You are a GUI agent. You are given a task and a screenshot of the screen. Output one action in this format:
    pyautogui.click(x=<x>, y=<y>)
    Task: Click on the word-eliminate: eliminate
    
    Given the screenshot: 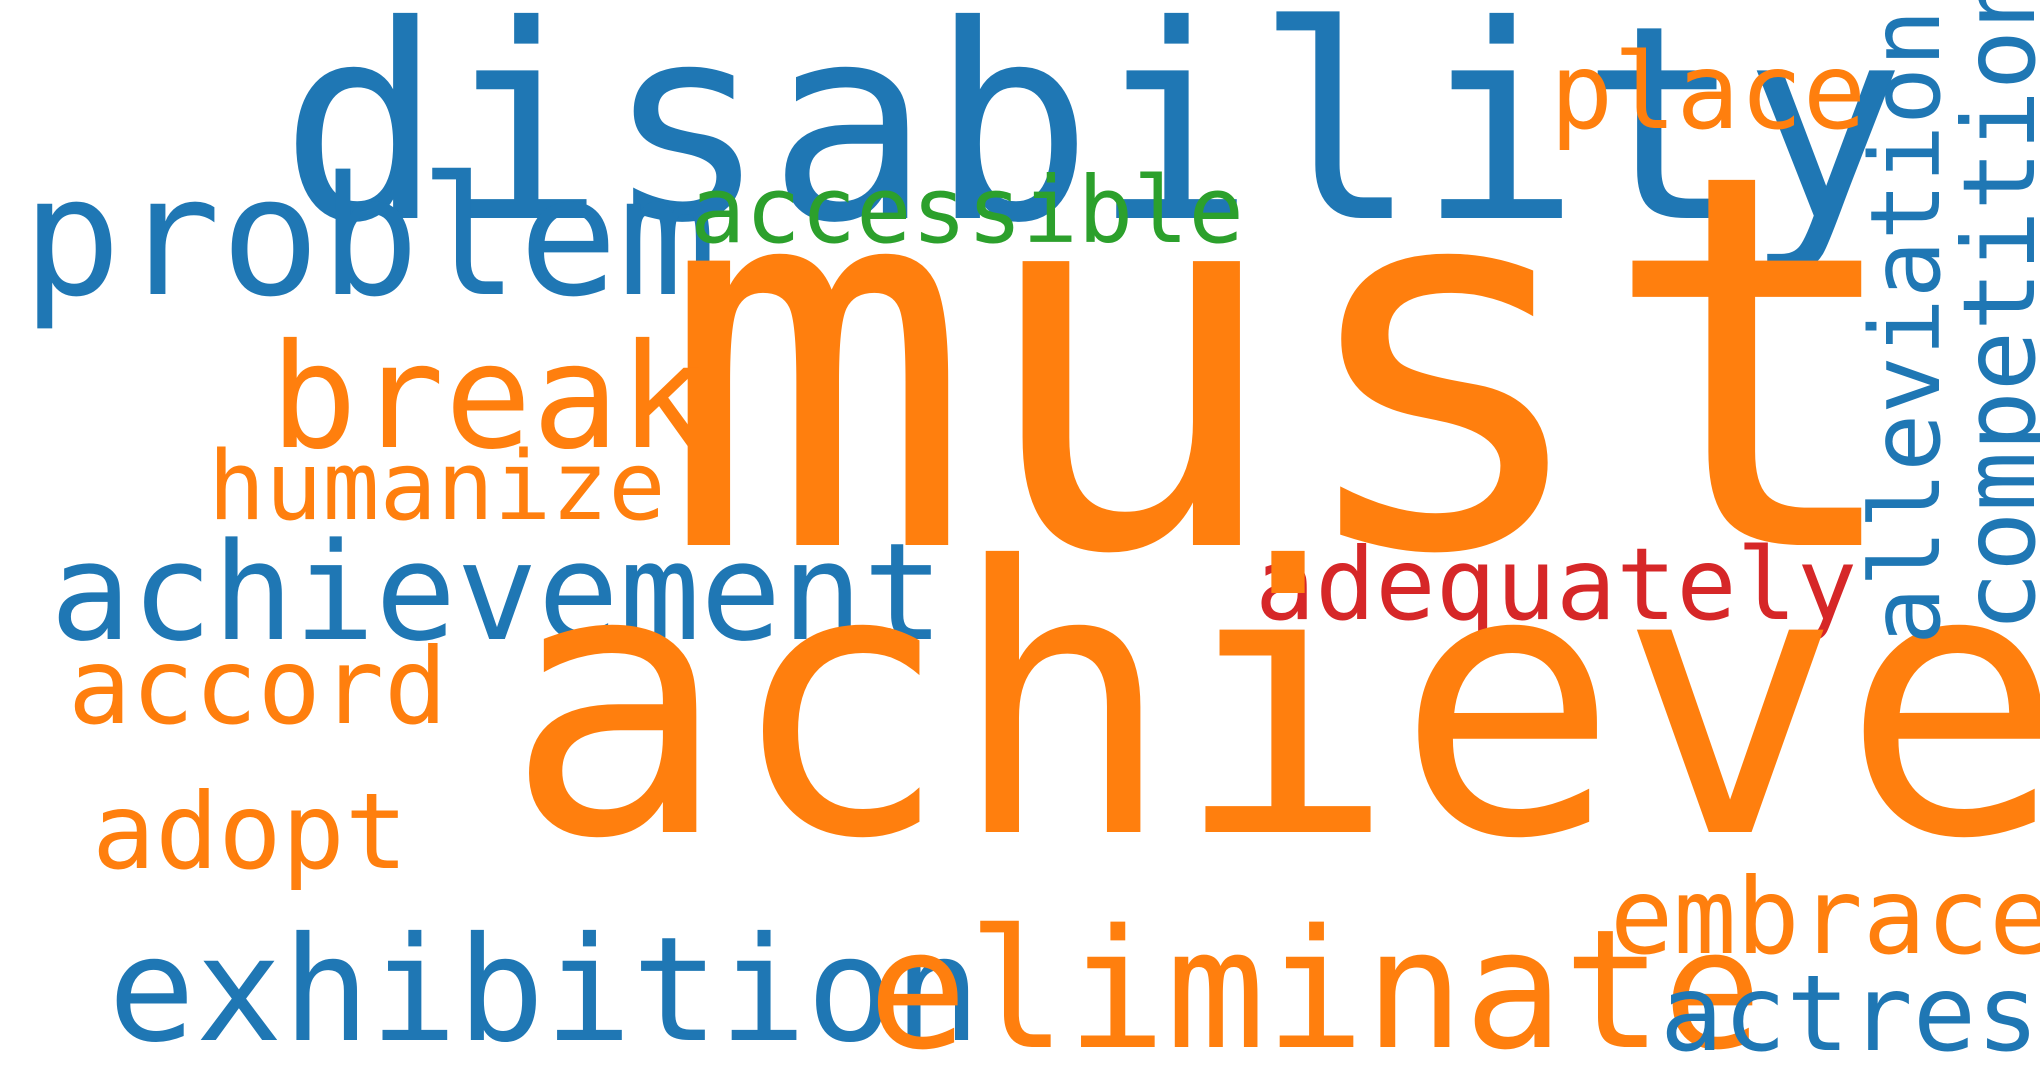 What is the action you would take?
    pyautogui.click(x=1315, y=990)
    